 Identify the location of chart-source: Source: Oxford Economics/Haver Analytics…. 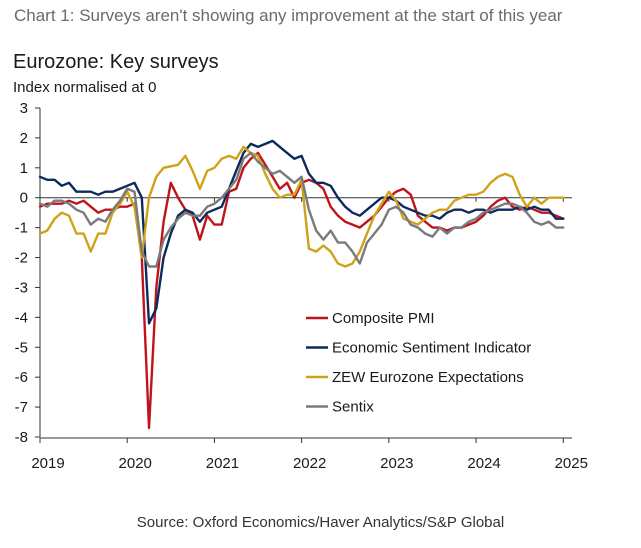
(320, 522).